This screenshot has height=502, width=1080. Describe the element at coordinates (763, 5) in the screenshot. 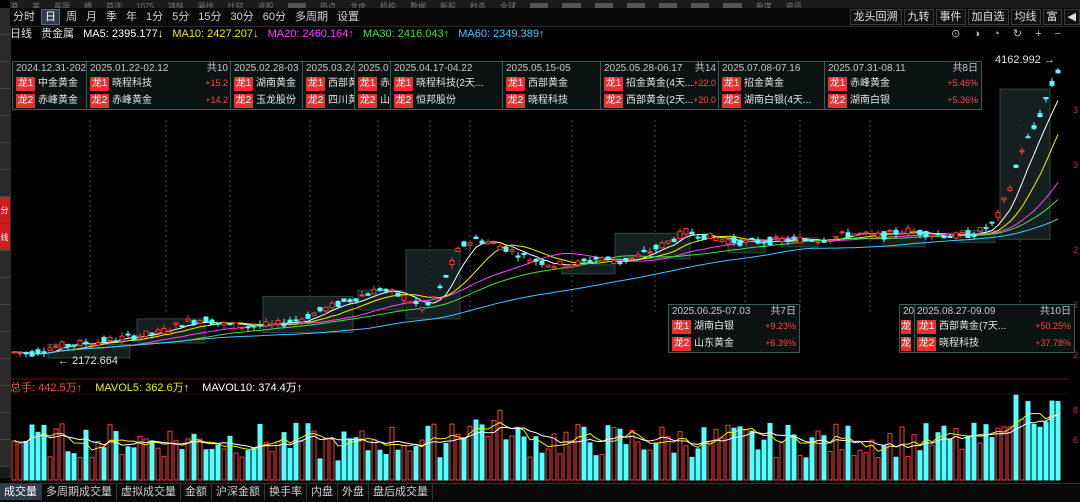

I see `top-menu-item: 参谋` at that location.